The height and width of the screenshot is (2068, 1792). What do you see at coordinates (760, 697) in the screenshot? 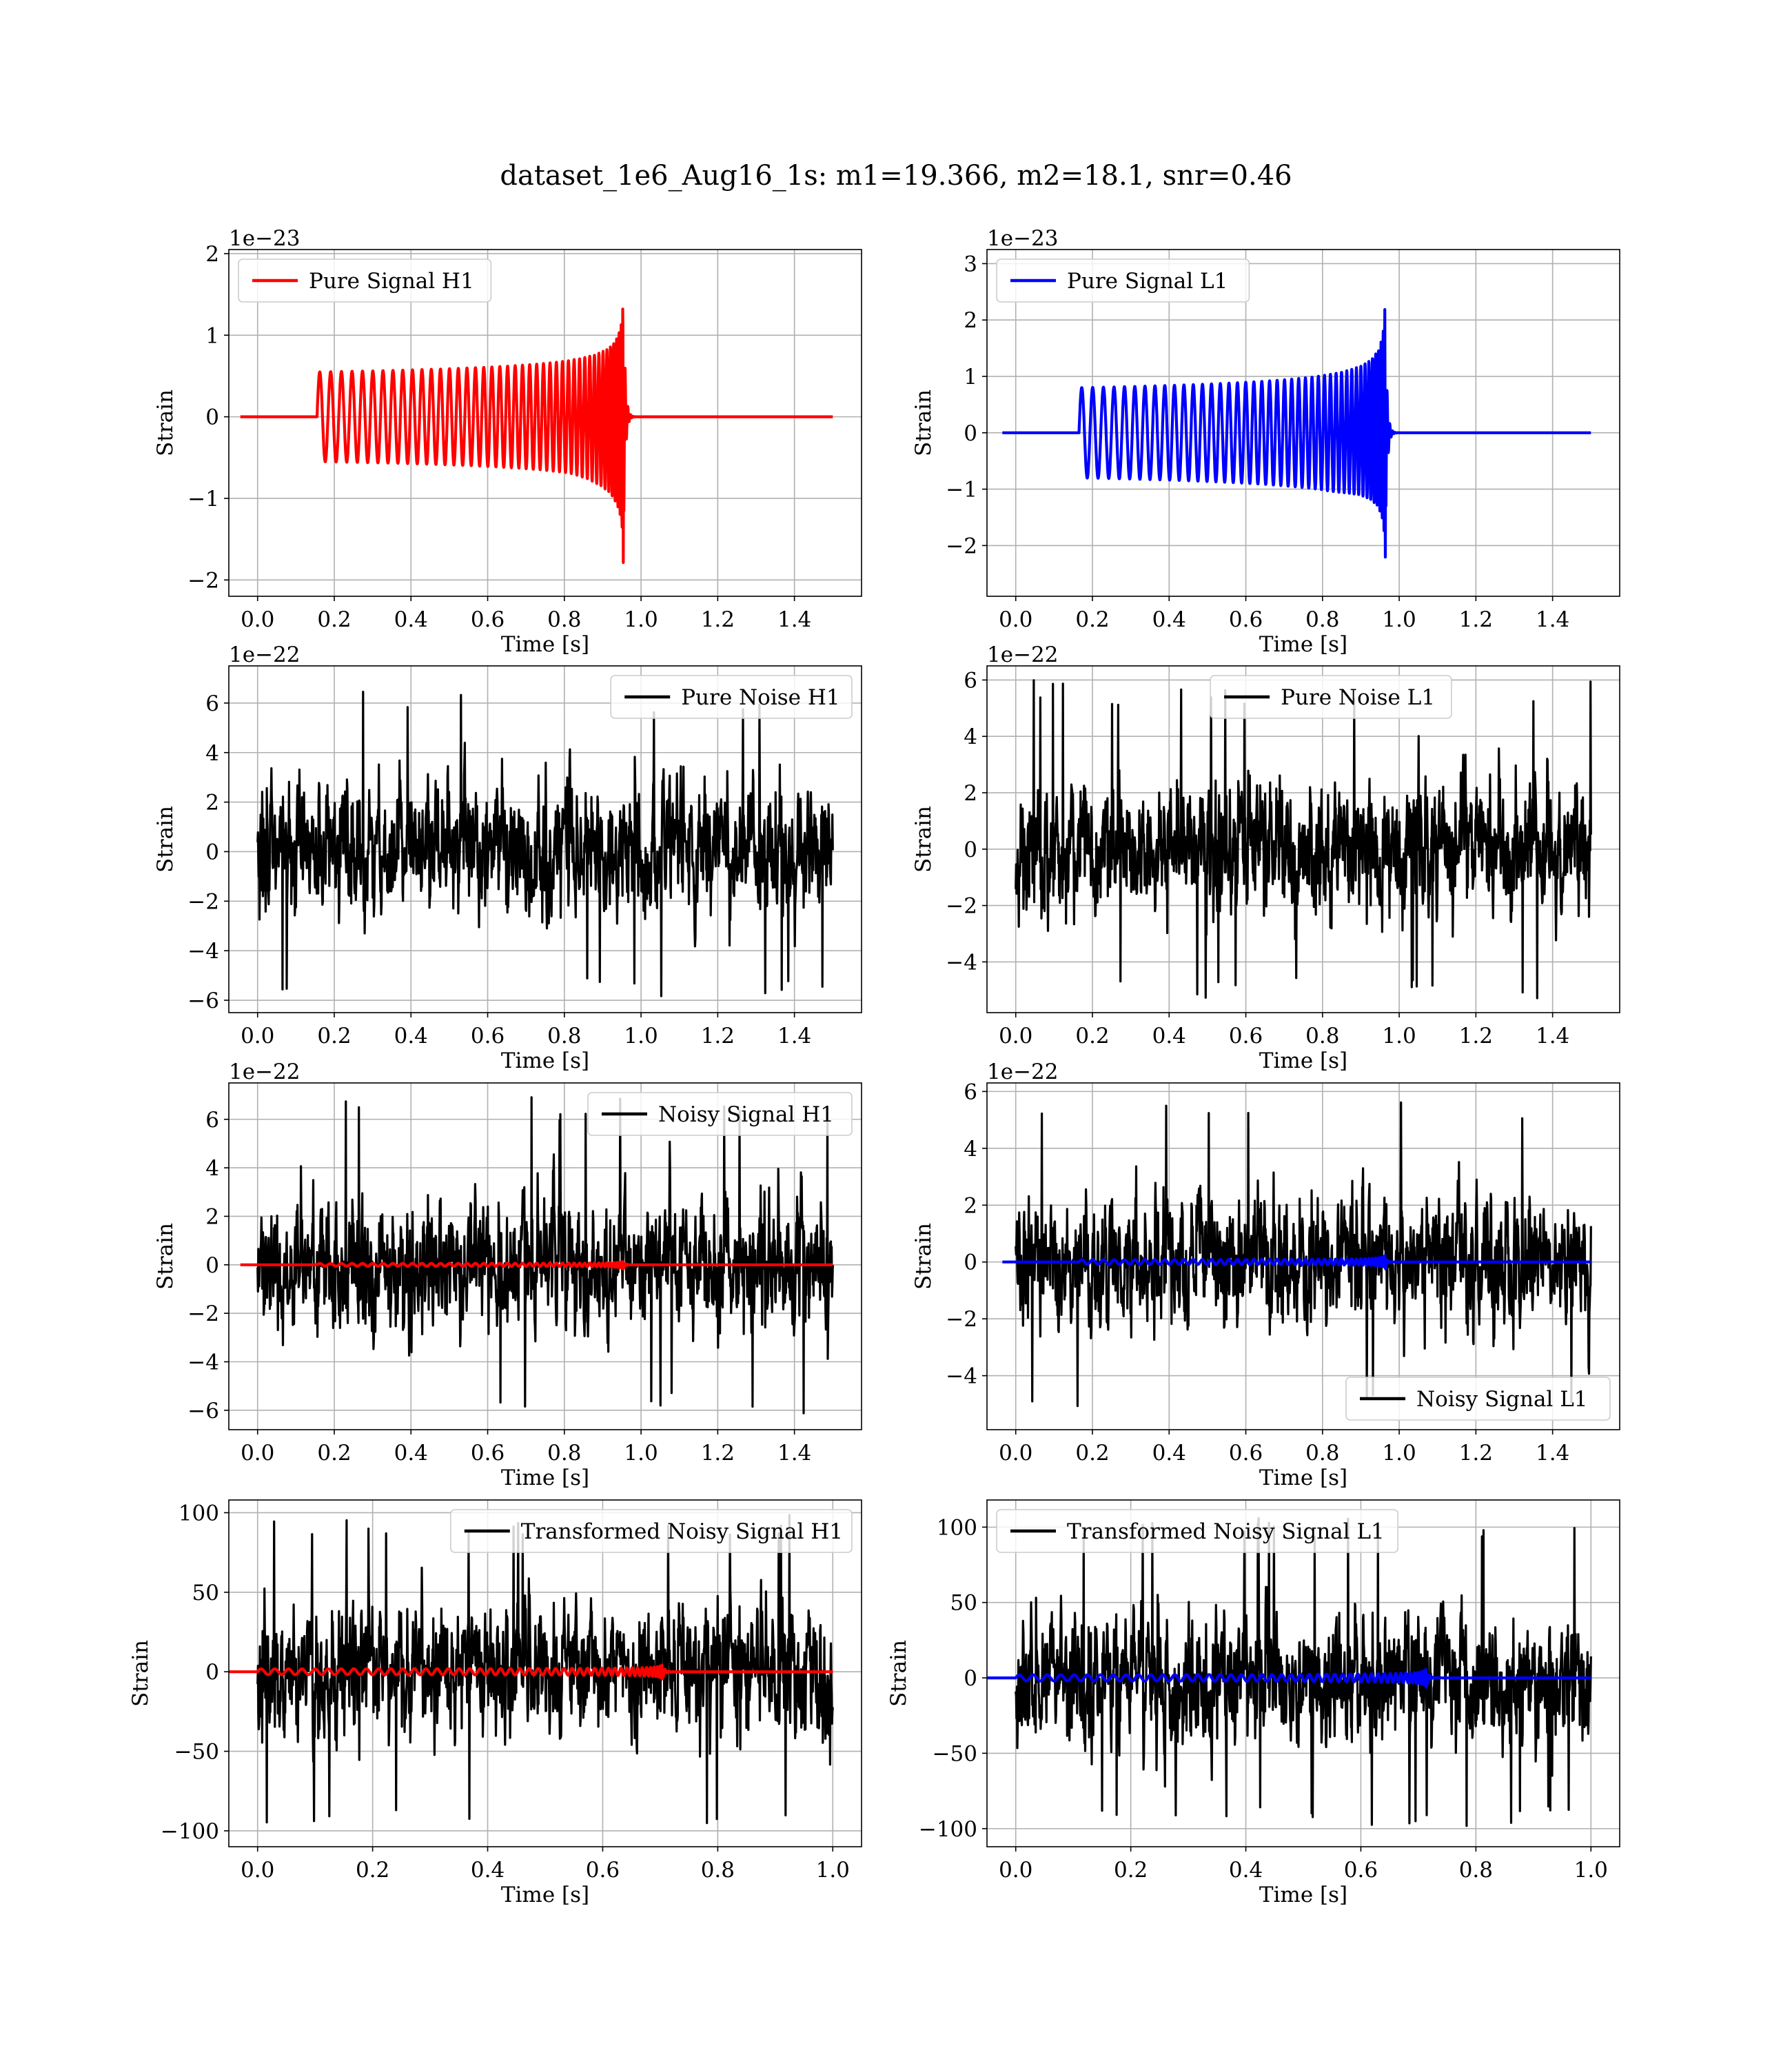
I see `legend-label: Pure Noise H1` at bounding box center [760, 697].